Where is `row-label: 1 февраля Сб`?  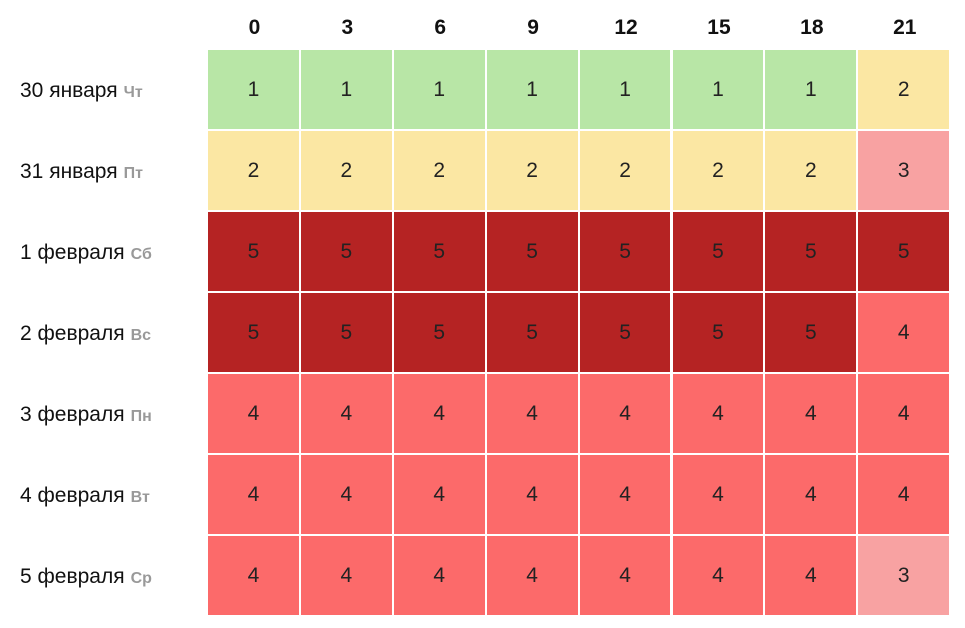
row-label: 1 февраля Сб is located at coordinates (86, 252).